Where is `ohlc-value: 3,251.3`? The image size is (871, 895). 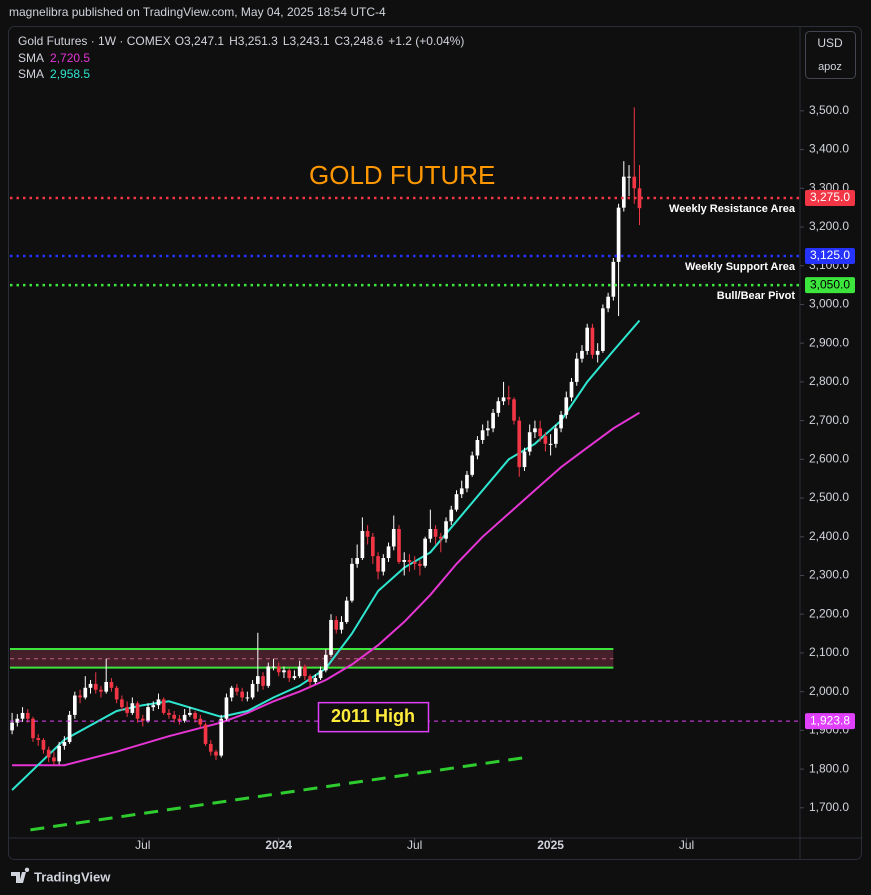 ohlc-value: 3,251.3 is located at coordinates (258, 41).